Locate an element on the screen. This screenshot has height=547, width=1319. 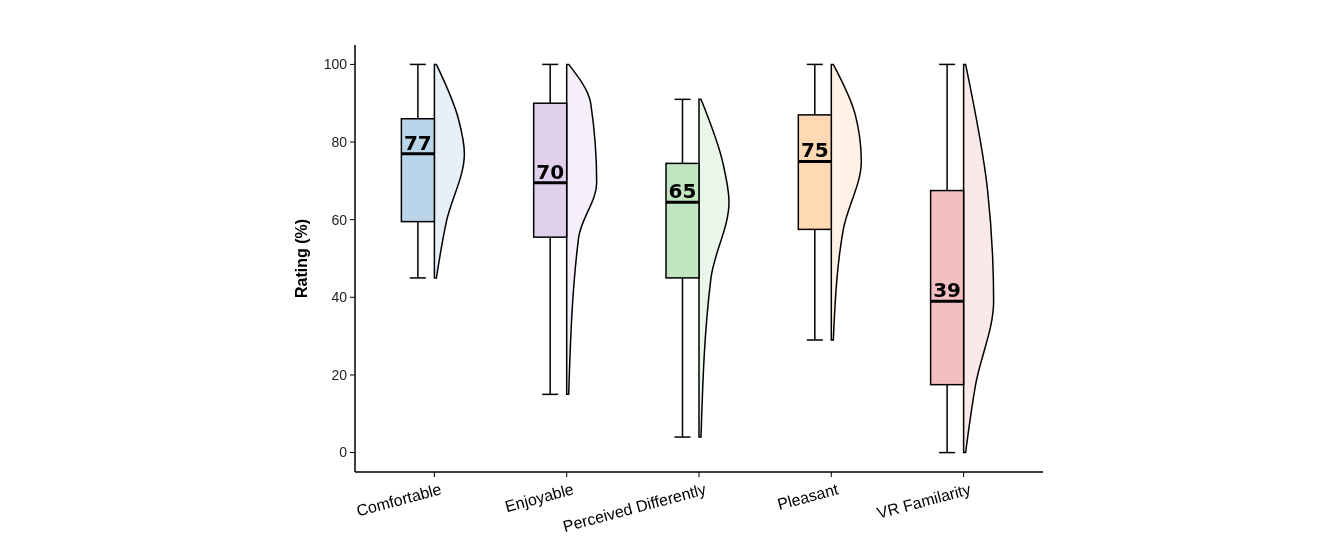
text: 39 is located at coordinates (947, 290).